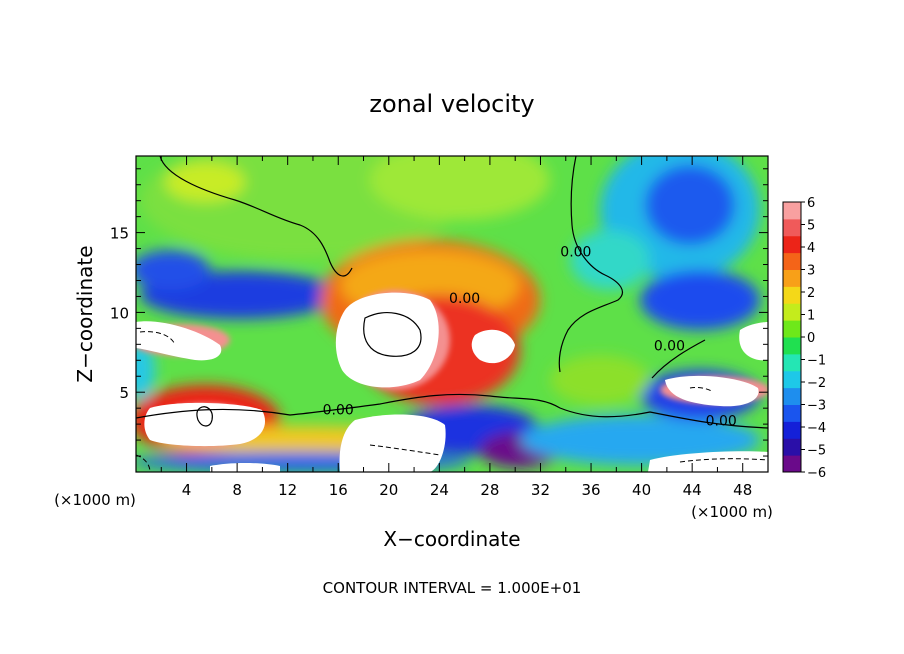  I want to click on chart-title: zonal velocity, so click(451, 104).